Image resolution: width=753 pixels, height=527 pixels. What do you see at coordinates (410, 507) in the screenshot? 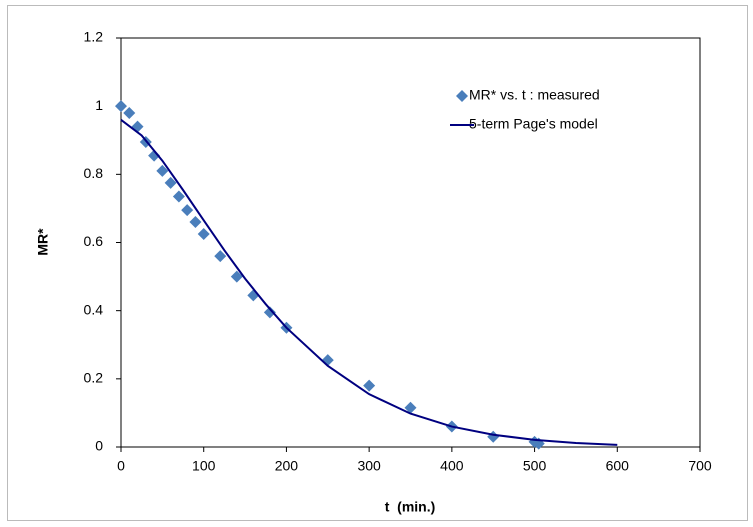
I see `x-axis-title: t (min.)` at bounding box center [410, 507].